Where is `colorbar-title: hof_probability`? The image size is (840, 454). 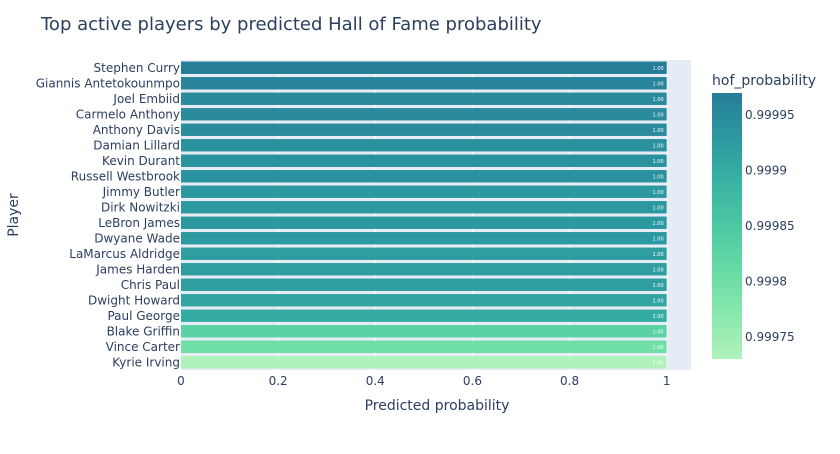 colorbar-title: hof_probability is located at coordinates (764, 81).